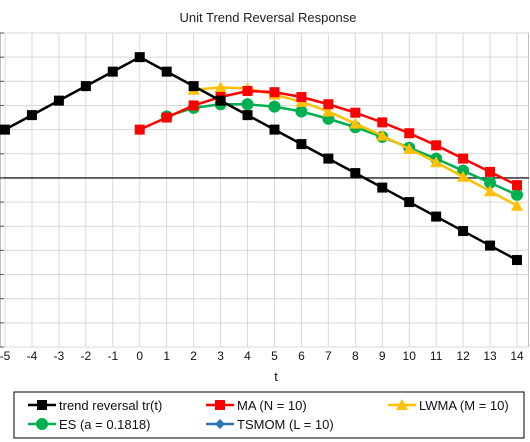 This screenshot has width=530, height=442. Describe the element at coordinates (86, 356) in the screenshot. I see `x-tick-label: -2` at that location.